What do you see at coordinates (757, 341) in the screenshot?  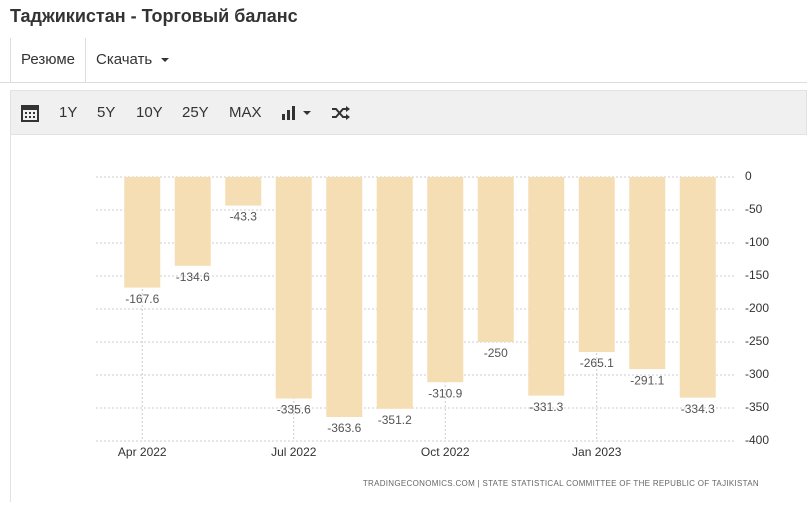 I see `y-tick-label: -250` at bounding box center [757, 341].